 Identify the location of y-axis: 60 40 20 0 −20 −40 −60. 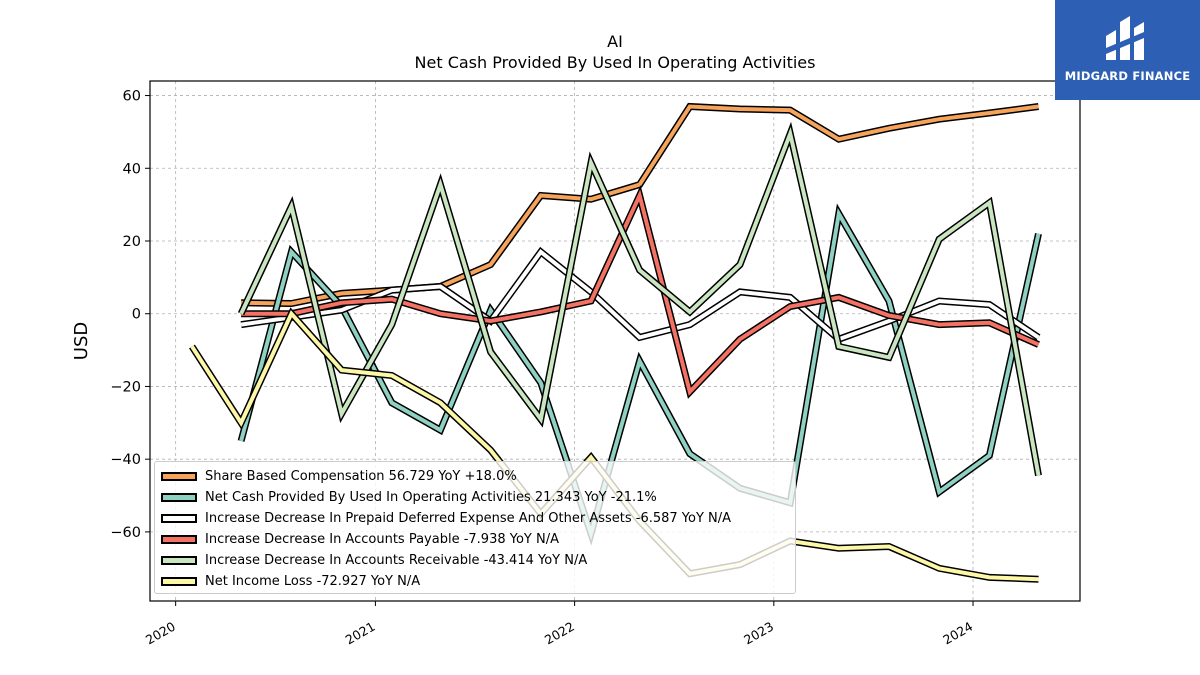
(130, 315).